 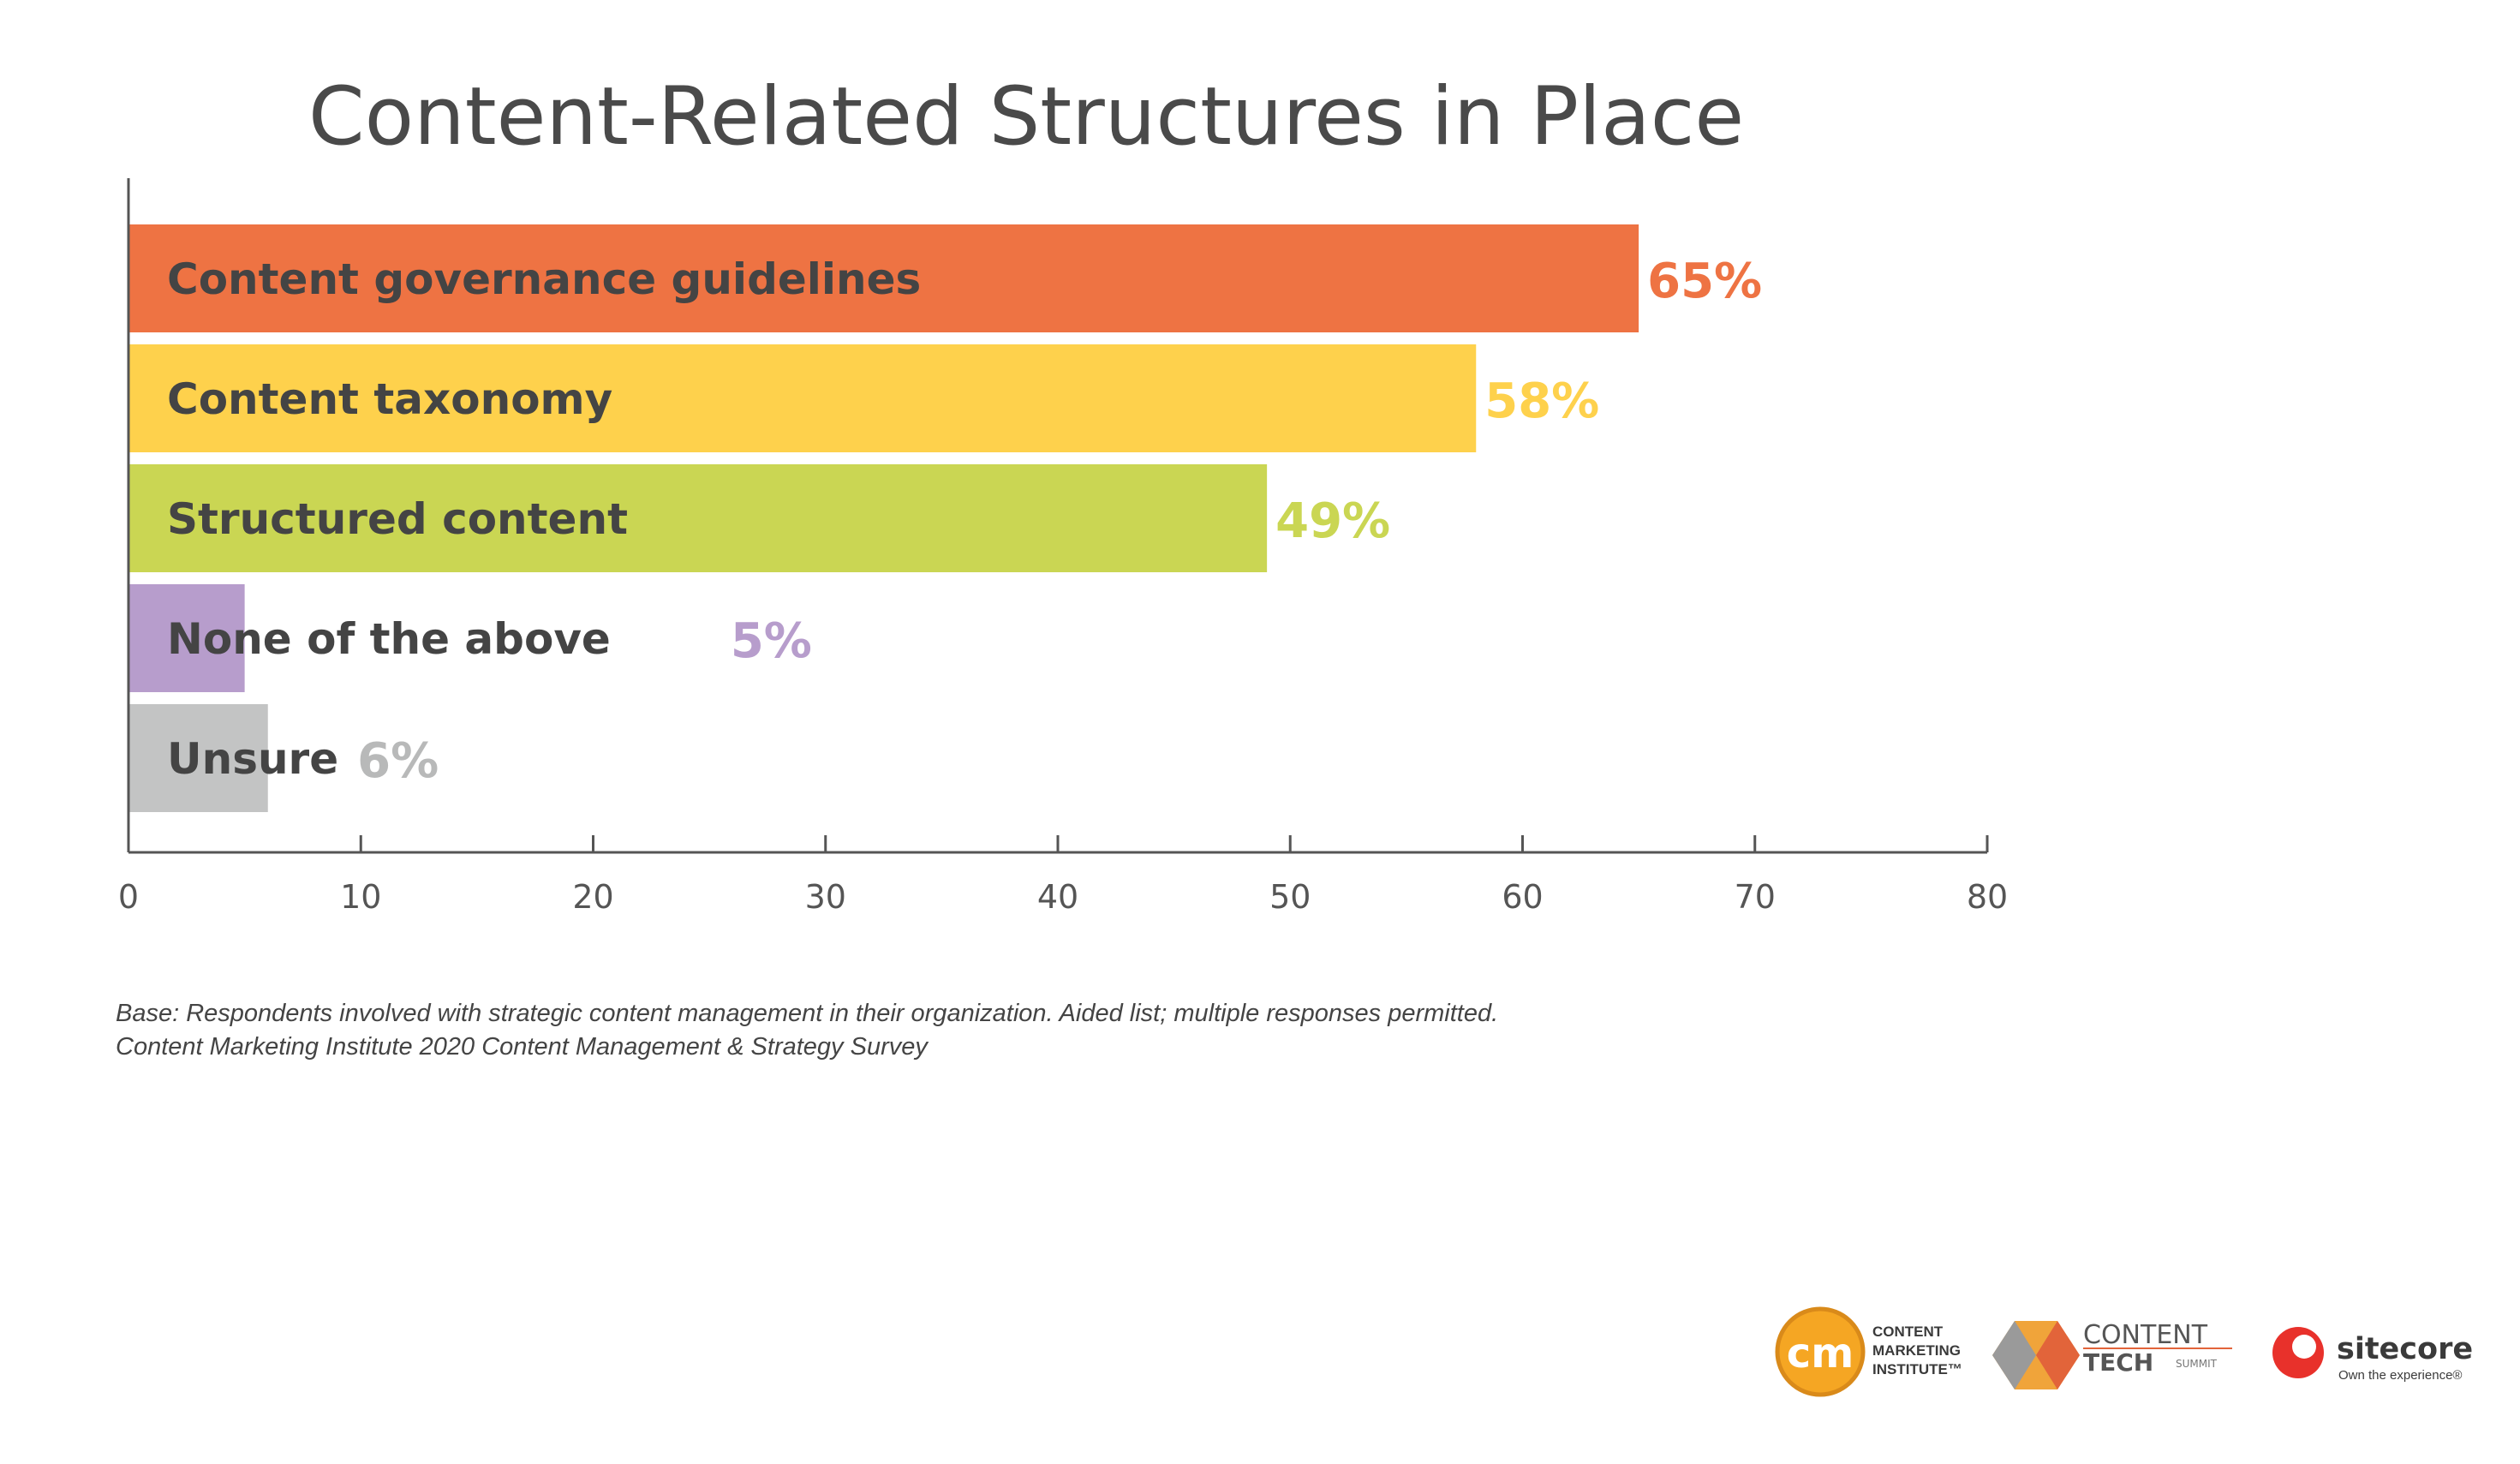 I want to click on bar-label-0: Content governance guidelines, so click(x=544, y=279).